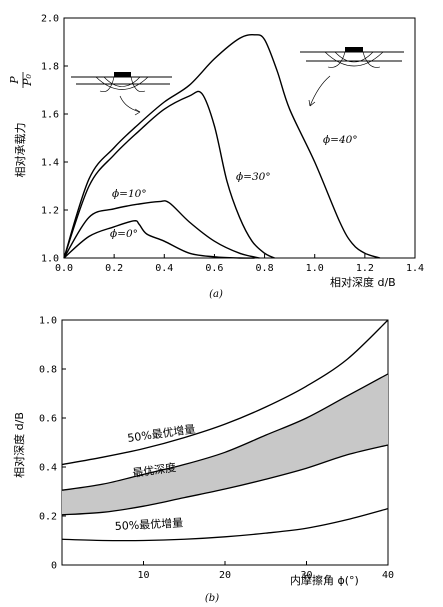 Image resolution: width=443 pixels, height=607 pixels. I want to click on panel-b-ytick-label: 0.2, so click(48, 517).